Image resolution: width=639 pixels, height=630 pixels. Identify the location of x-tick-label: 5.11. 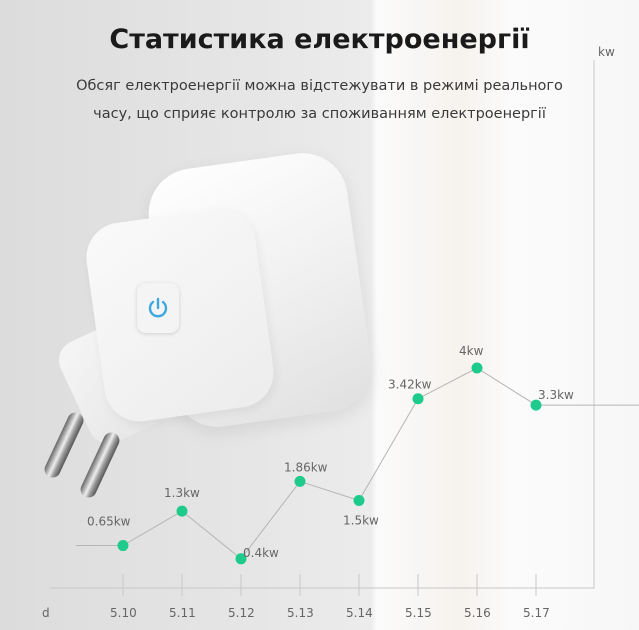
(182, 613).